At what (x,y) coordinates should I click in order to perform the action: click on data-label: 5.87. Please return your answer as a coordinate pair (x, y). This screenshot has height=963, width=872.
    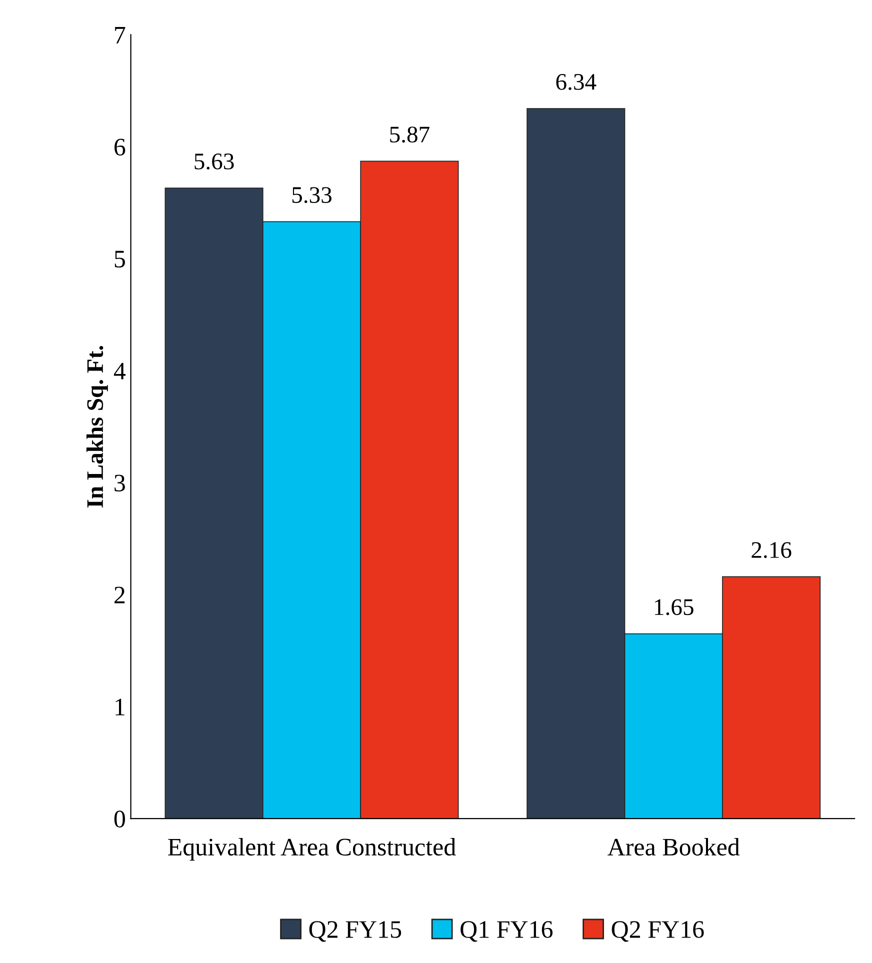
    Looking at the image, I should click on (410, 134).